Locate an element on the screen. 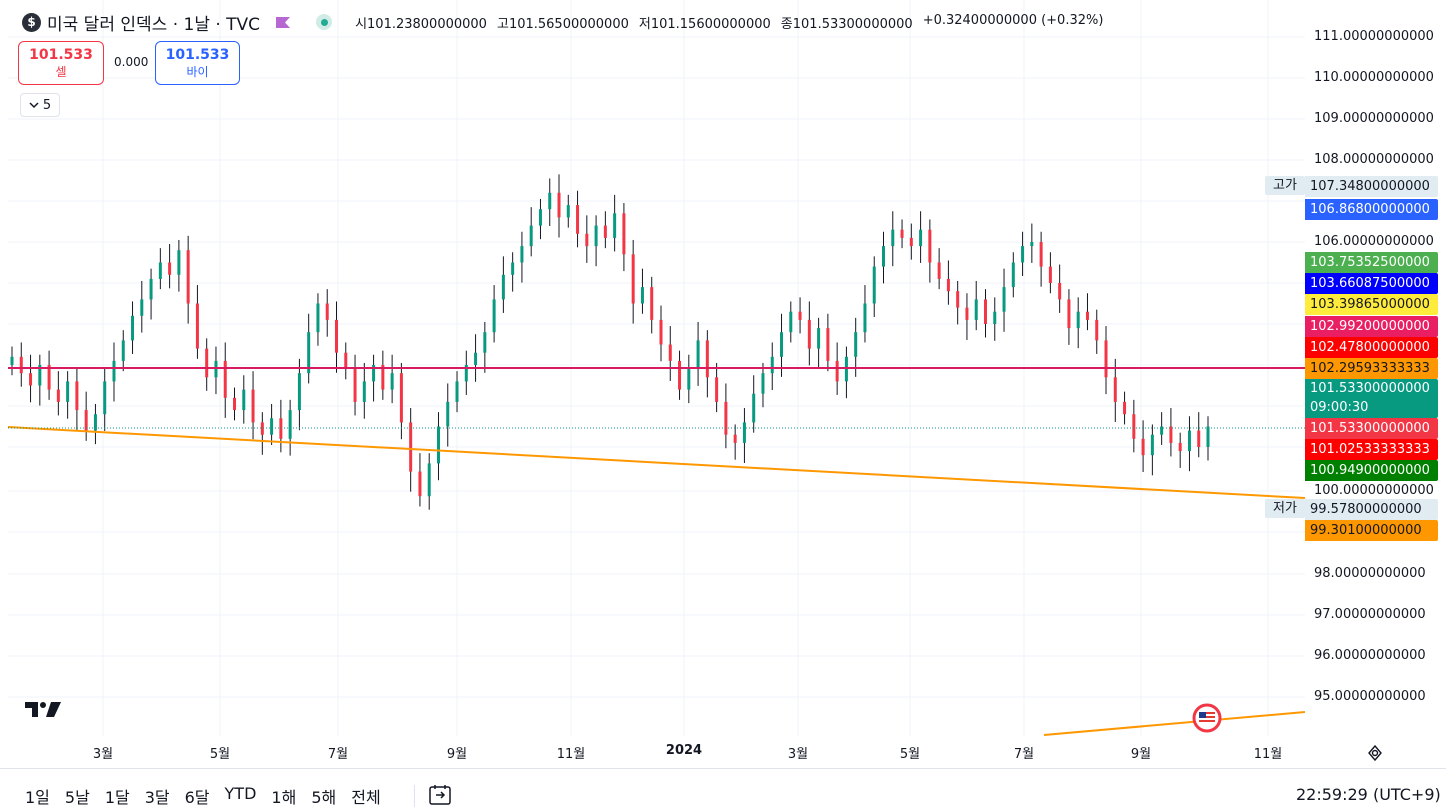 The image size is (1446, 808). buy-price: 101.533 is located at coordinates (197, 55).